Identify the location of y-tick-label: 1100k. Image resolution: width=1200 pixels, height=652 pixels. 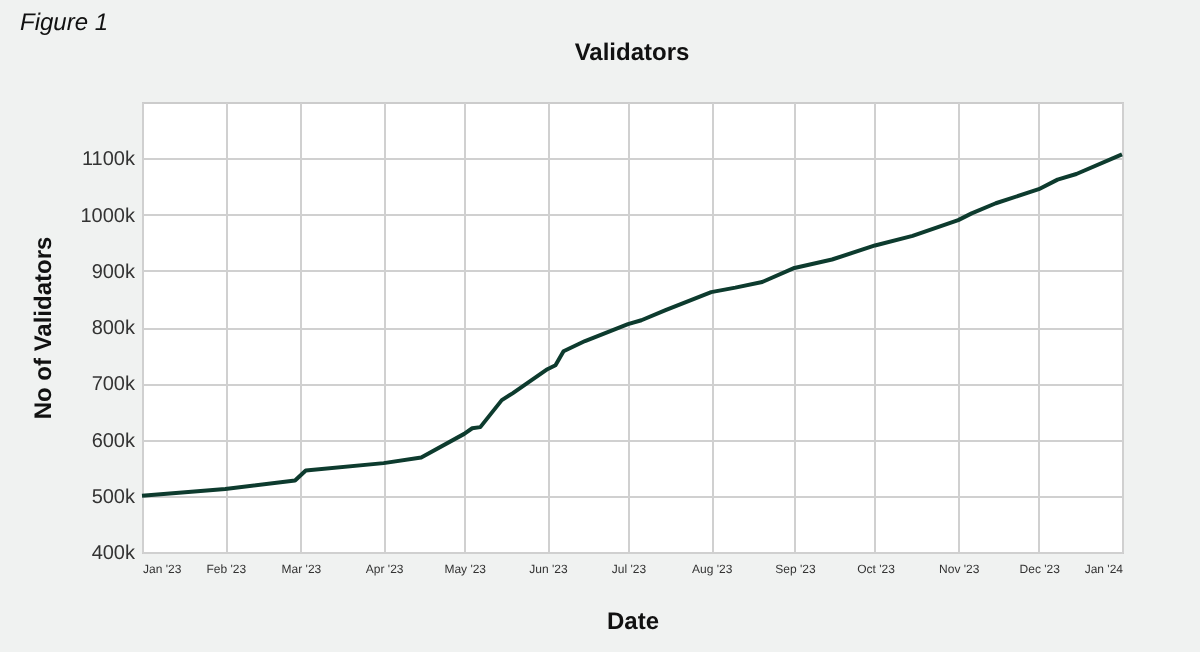
(109, 160).